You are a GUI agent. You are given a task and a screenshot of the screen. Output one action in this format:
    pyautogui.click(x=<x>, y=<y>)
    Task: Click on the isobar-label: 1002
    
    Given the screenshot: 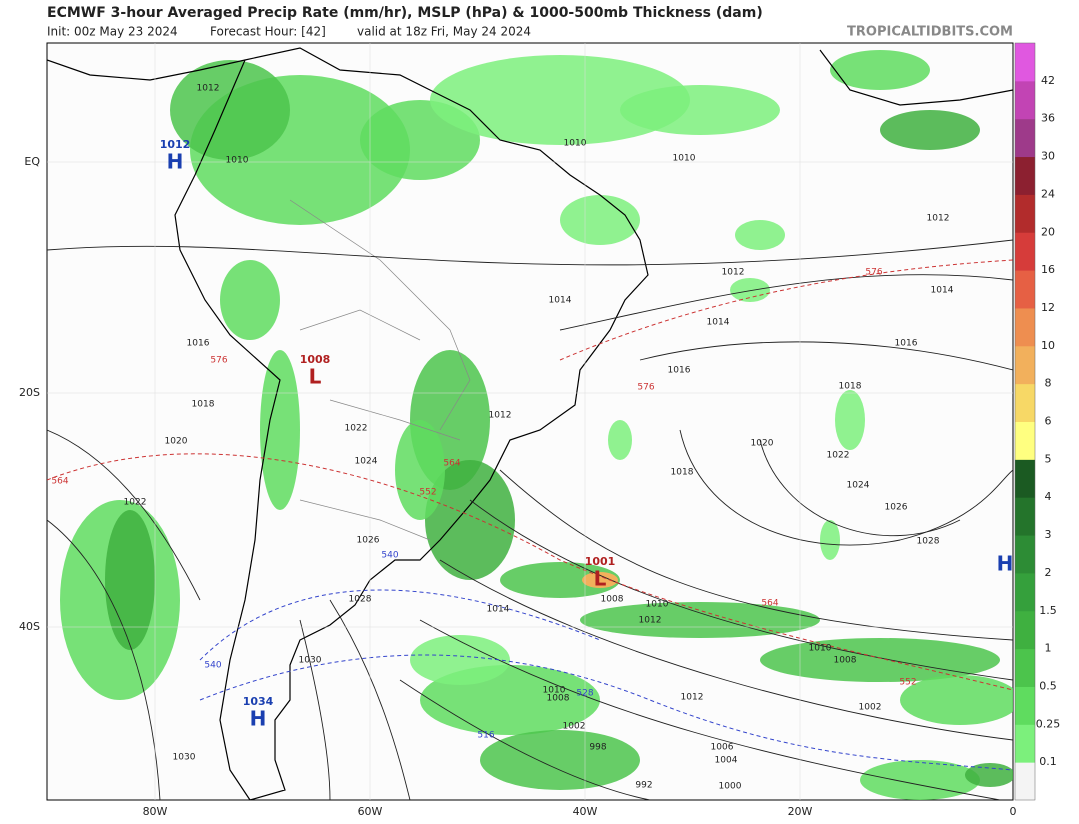 What is the action you would take?
    pyautogui.click(x=574, y=727)
    